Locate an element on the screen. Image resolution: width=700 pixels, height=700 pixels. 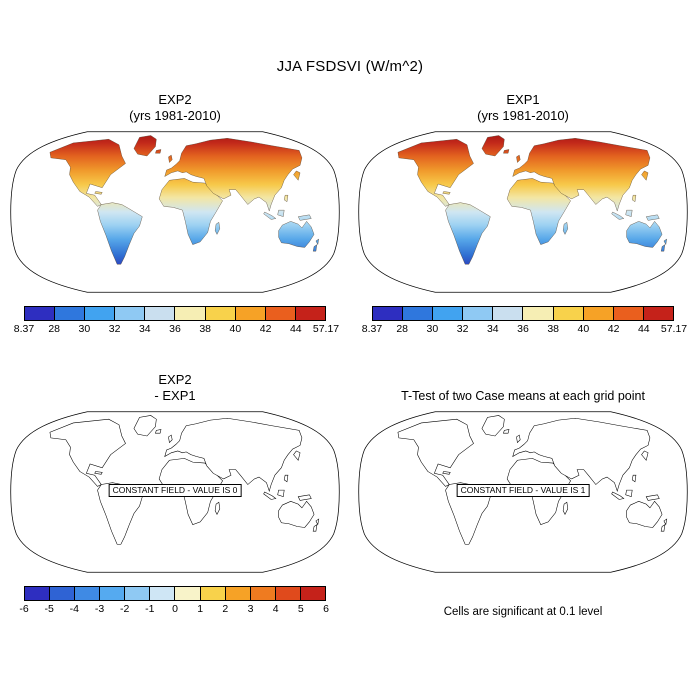
panel-title: EXP1 is located at coordinates (523, 99).